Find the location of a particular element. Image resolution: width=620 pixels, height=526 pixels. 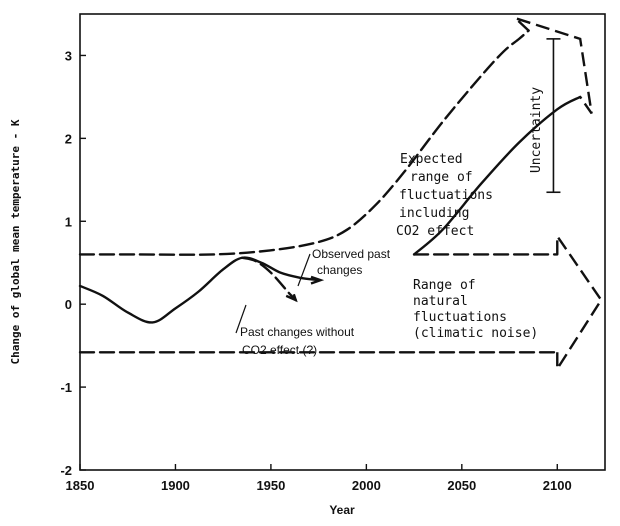

without-co2-line is located at coordinates (269, 279).